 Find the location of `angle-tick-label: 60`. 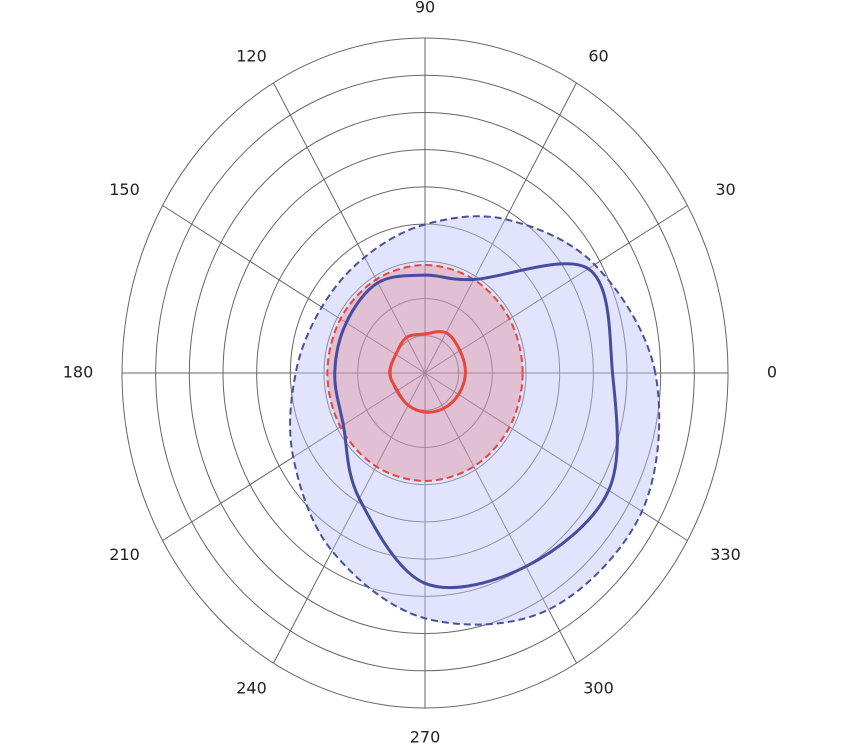

angle-tick-label: 60 is located at coordinates (598, 55).